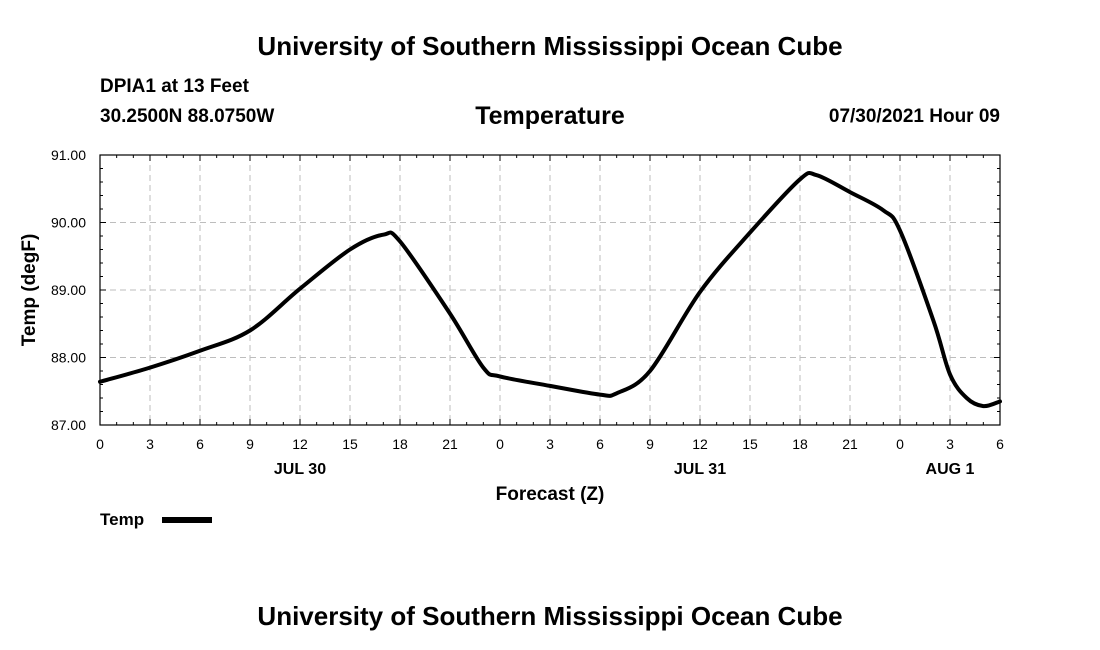 The width and height of the screenshot is (1100, 650). Describe the element at coordinates (68, 358) in the screenshot. I see `y-tick-label: 88.00` at that location.